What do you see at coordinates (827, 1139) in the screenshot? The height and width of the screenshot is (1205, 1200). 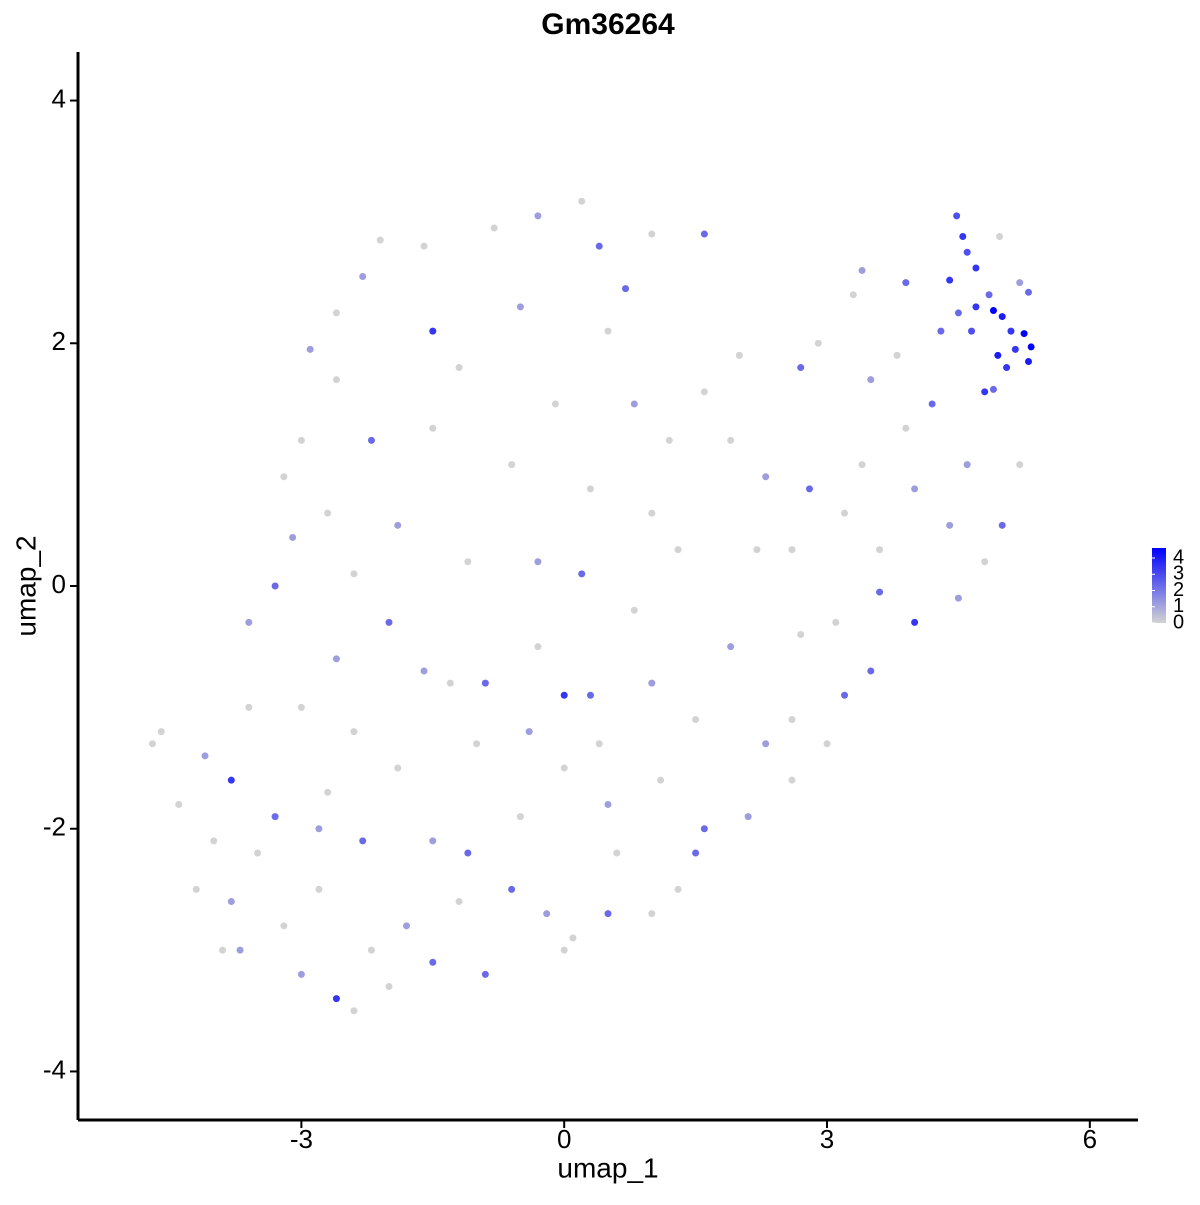 I see `x-tick-label: 3` at bounding box center [827, 1139].